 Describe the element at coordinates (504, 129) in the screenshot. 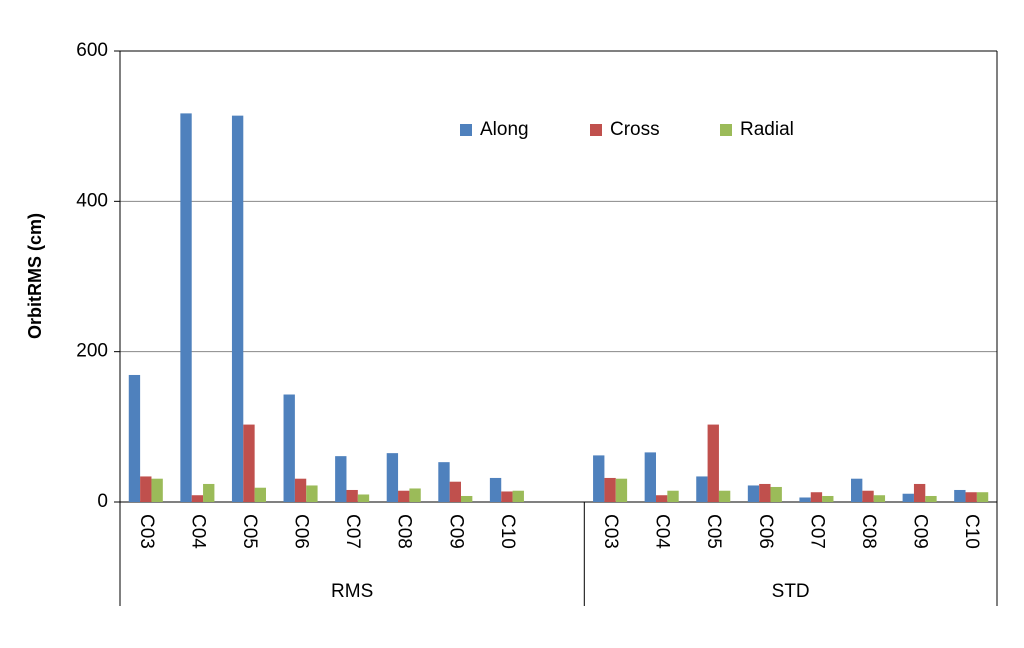

I see `legend-label: Along` at that location.